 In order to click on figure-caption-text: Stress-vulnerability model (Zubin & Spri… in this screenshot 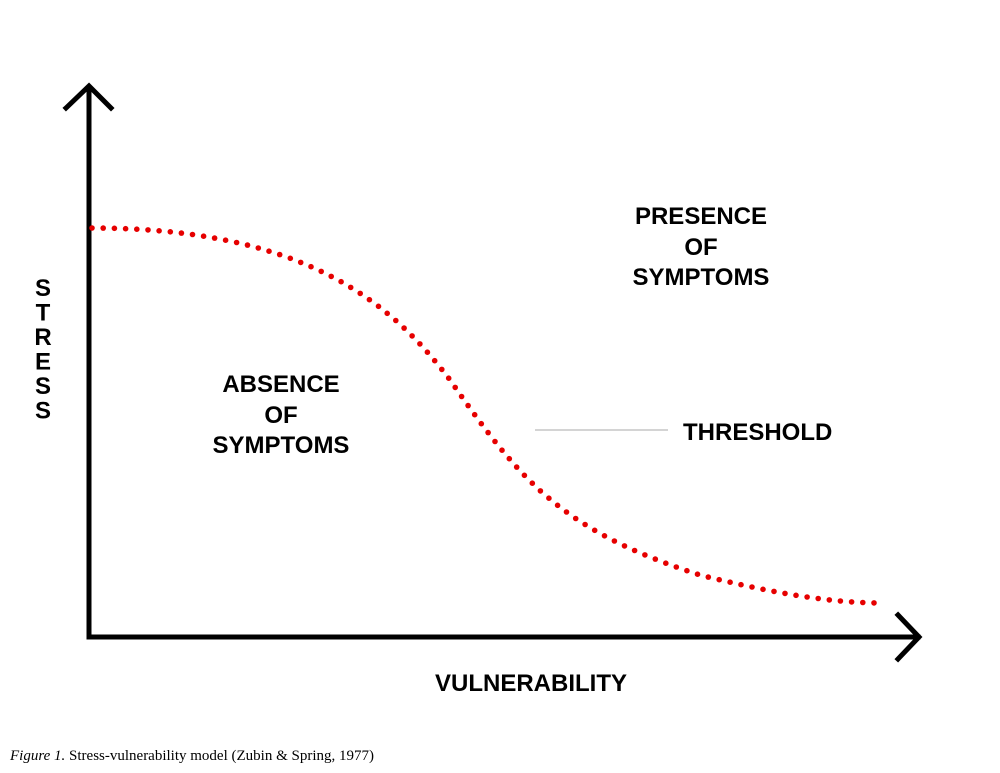, I will do `click(219, 756)`.